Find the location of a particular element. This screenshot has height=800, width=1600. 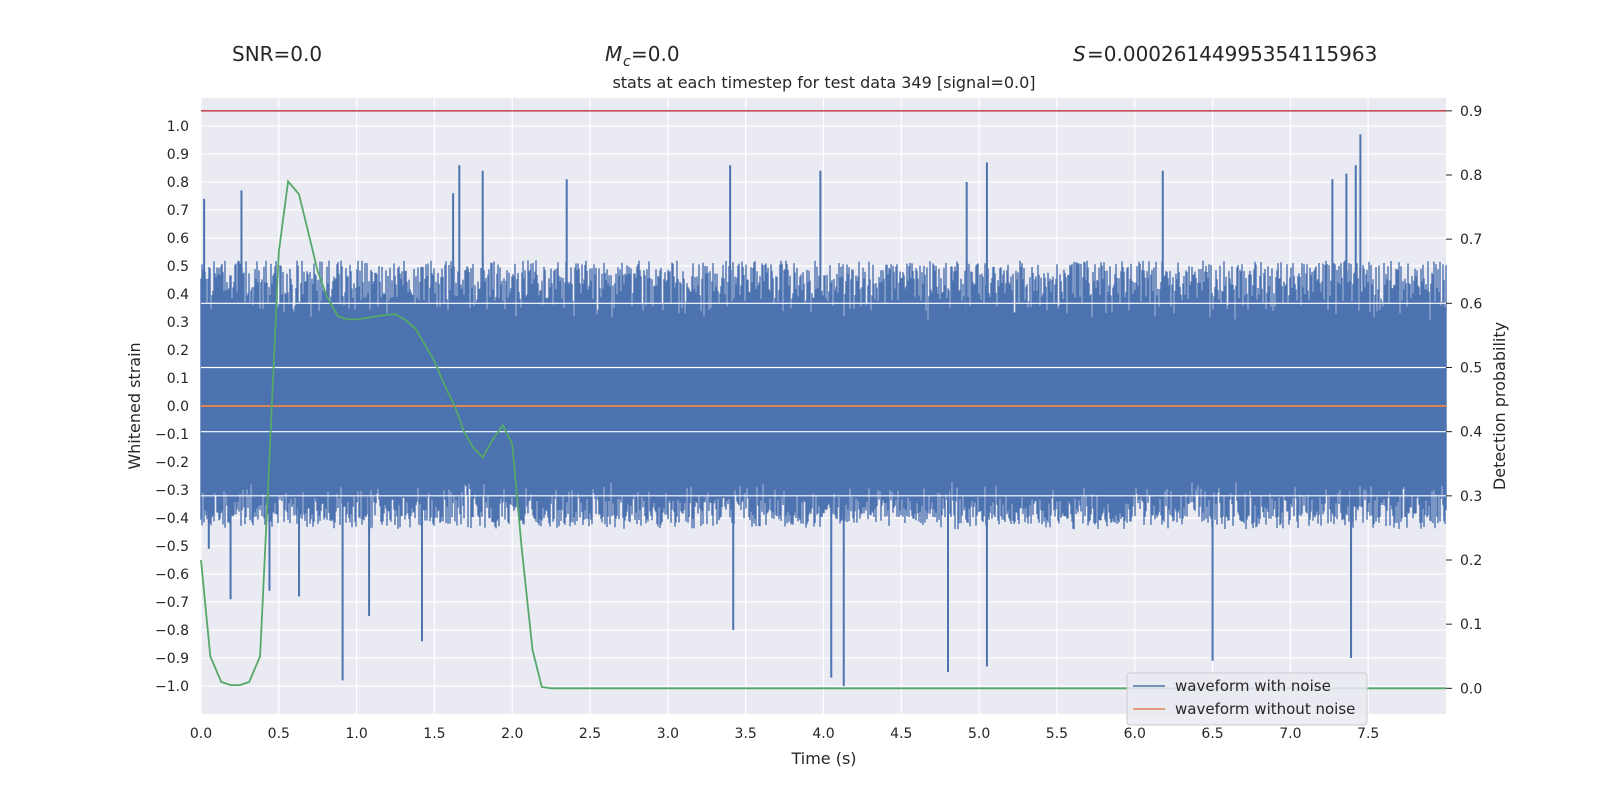

y-right-ticks: 0.9 0.8 0.7 0.6 0.5 0.4 0.3 0.2 0.1 0.0 is located at coordinates (1464, 400).